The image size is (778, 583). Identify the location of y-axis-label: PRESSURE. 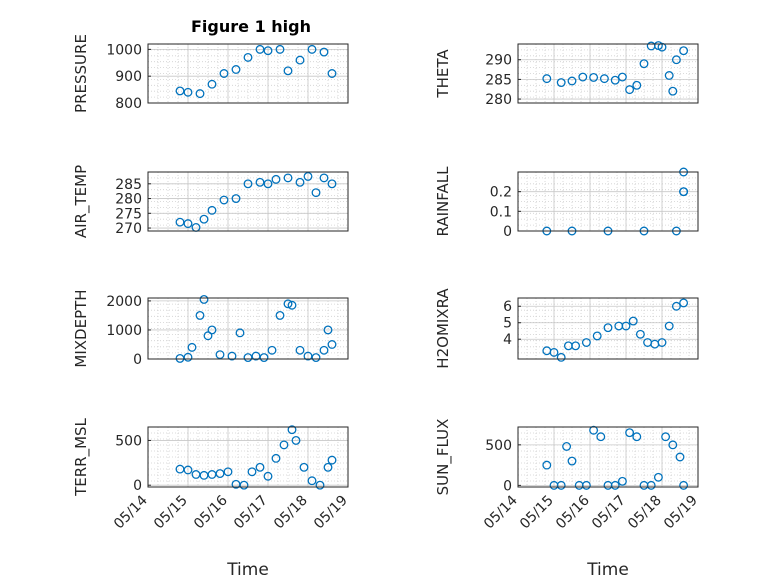
(81, 73).